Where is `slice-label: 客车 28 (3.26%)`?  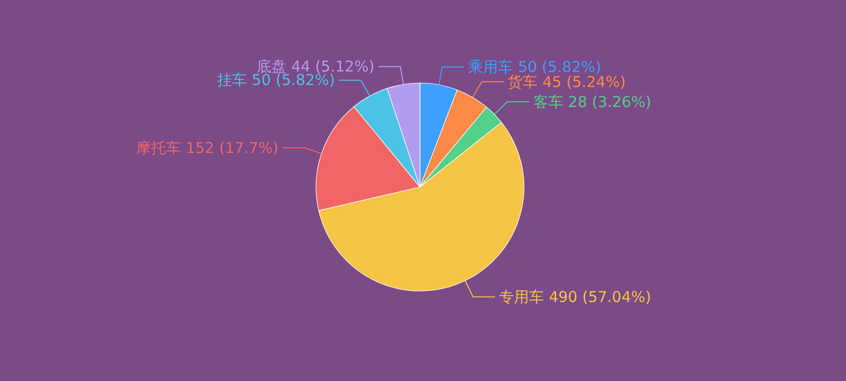 slice-label: 客车 28 (3.26%) is located at coordinates (592, 101).